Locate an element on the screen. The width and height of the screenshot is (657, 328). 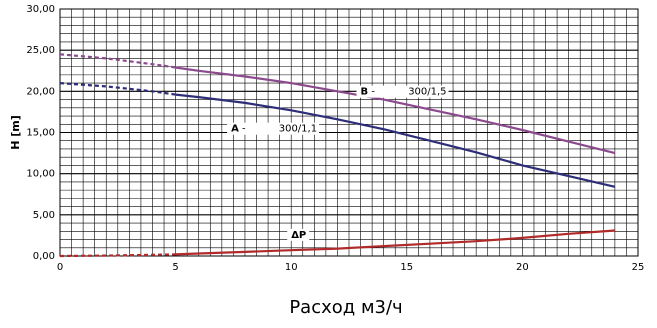
annotation-model: 300/1,1 is located at coordinates (298, 129).